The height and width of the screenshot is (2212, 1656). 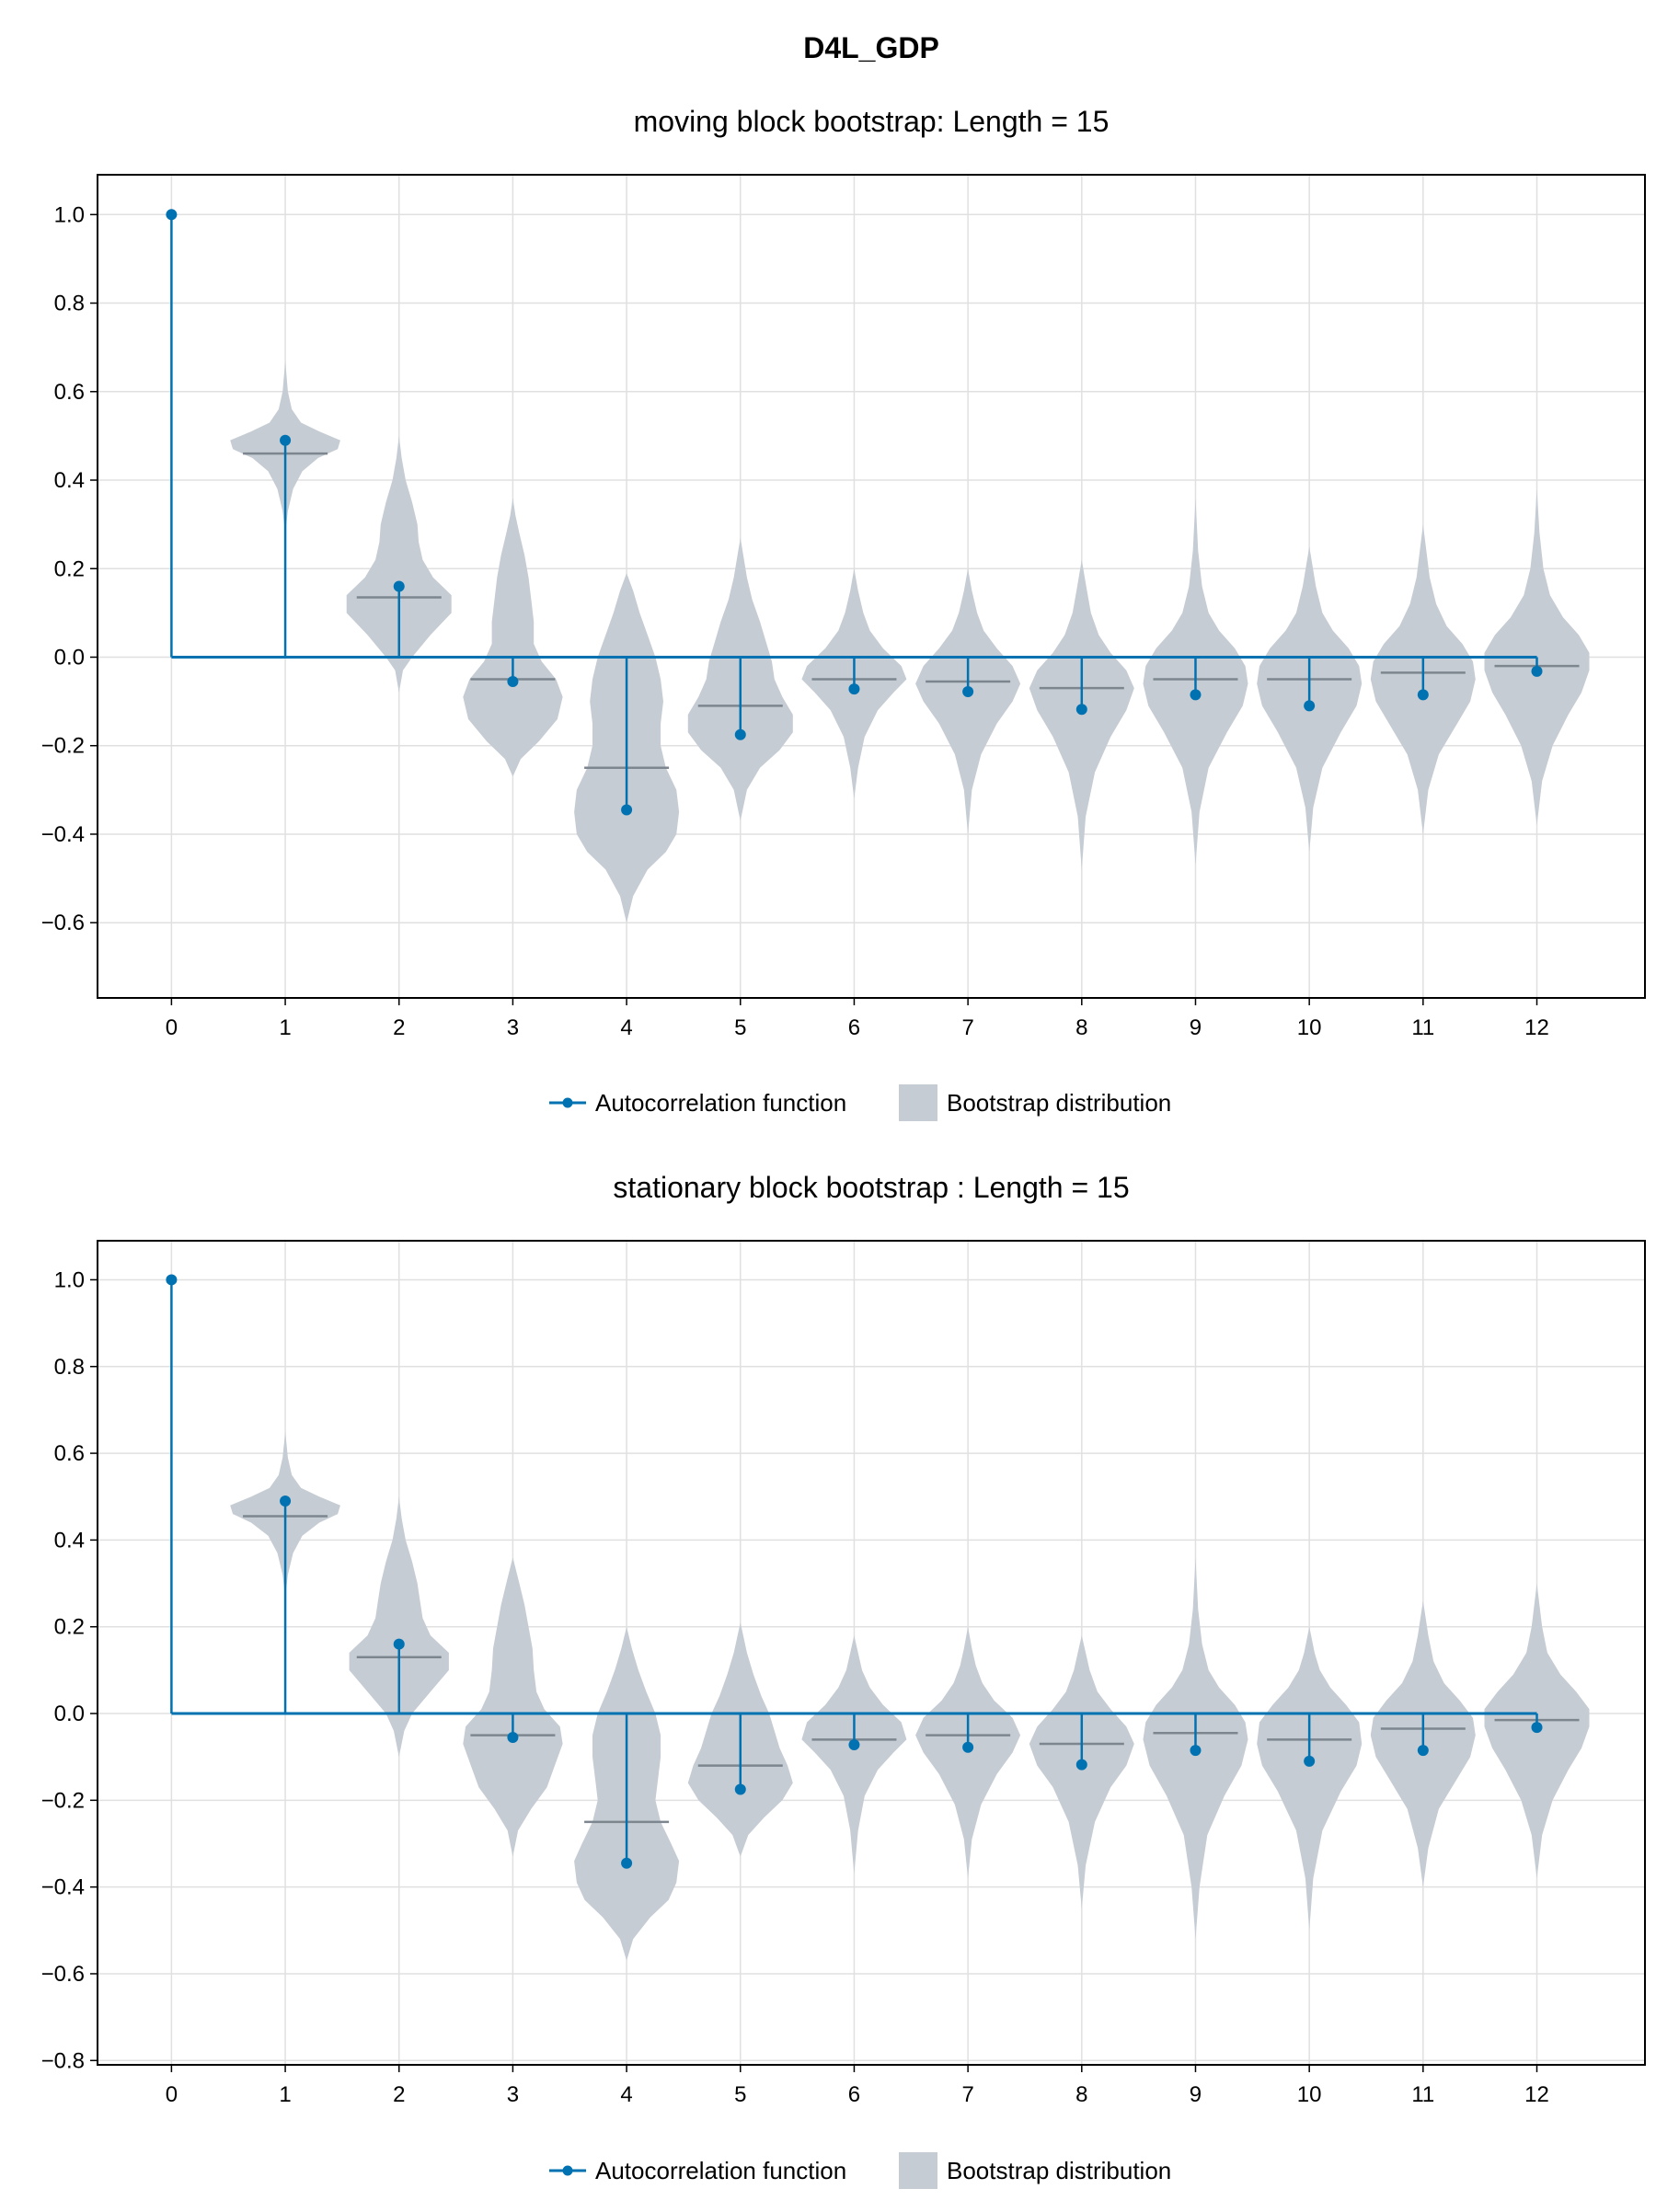 What do you see at coordinates (871, 47) in the screenshot?
I see `figure-title: D4L_GDP` at bounding box center [871, 47].